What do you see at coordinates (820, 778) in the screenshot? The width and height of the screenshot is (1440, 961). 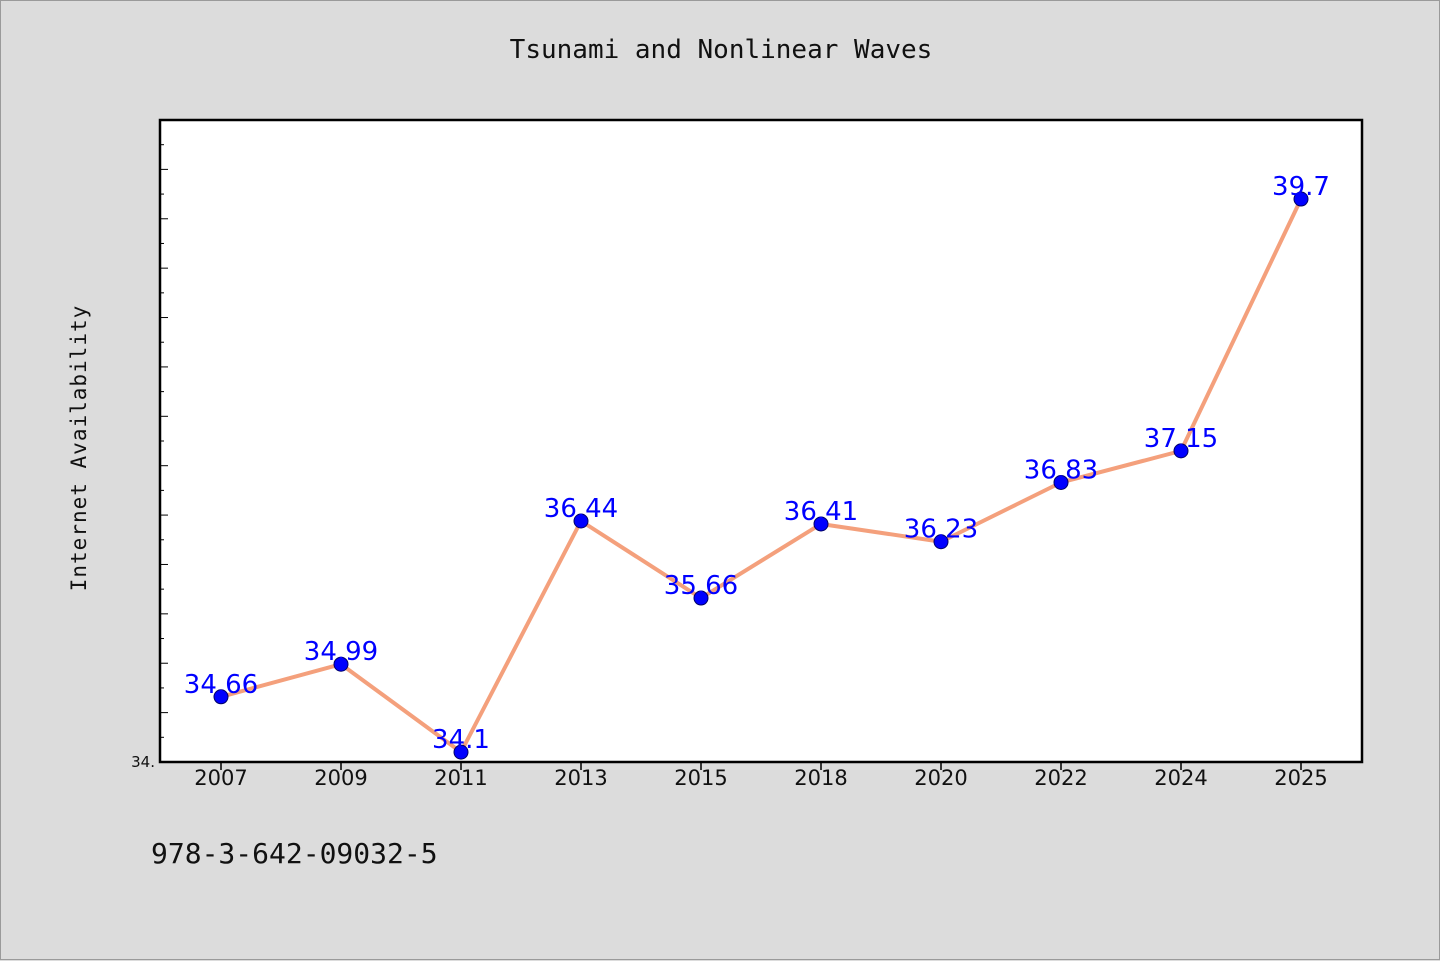 I see `x-tick-label: 2018` at bounding box center [820, 778].